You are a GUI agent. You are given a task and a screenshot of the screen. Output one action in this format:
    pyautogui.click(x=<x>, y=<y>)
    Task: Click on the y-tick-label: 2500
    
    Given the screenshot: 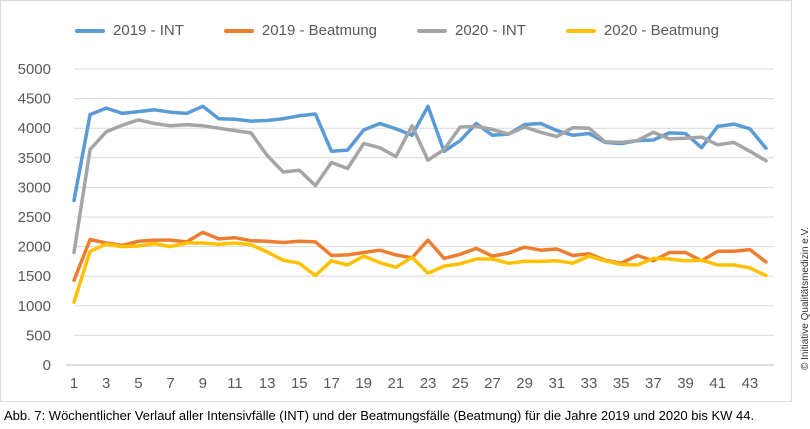 What is the action you would take?
    pyautogui.click(x=34, y=217)
    